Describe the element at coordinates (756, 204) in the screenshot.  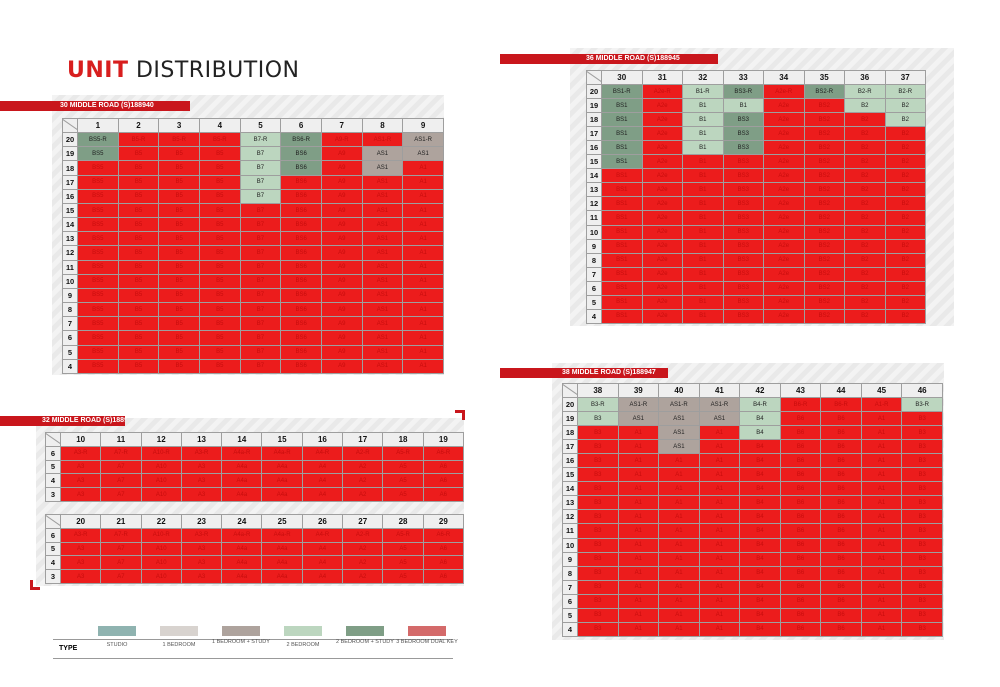
I see `floor-row: 12 BS1 A2e B1 BS3 A2e BS2 B2 B2` at that location.